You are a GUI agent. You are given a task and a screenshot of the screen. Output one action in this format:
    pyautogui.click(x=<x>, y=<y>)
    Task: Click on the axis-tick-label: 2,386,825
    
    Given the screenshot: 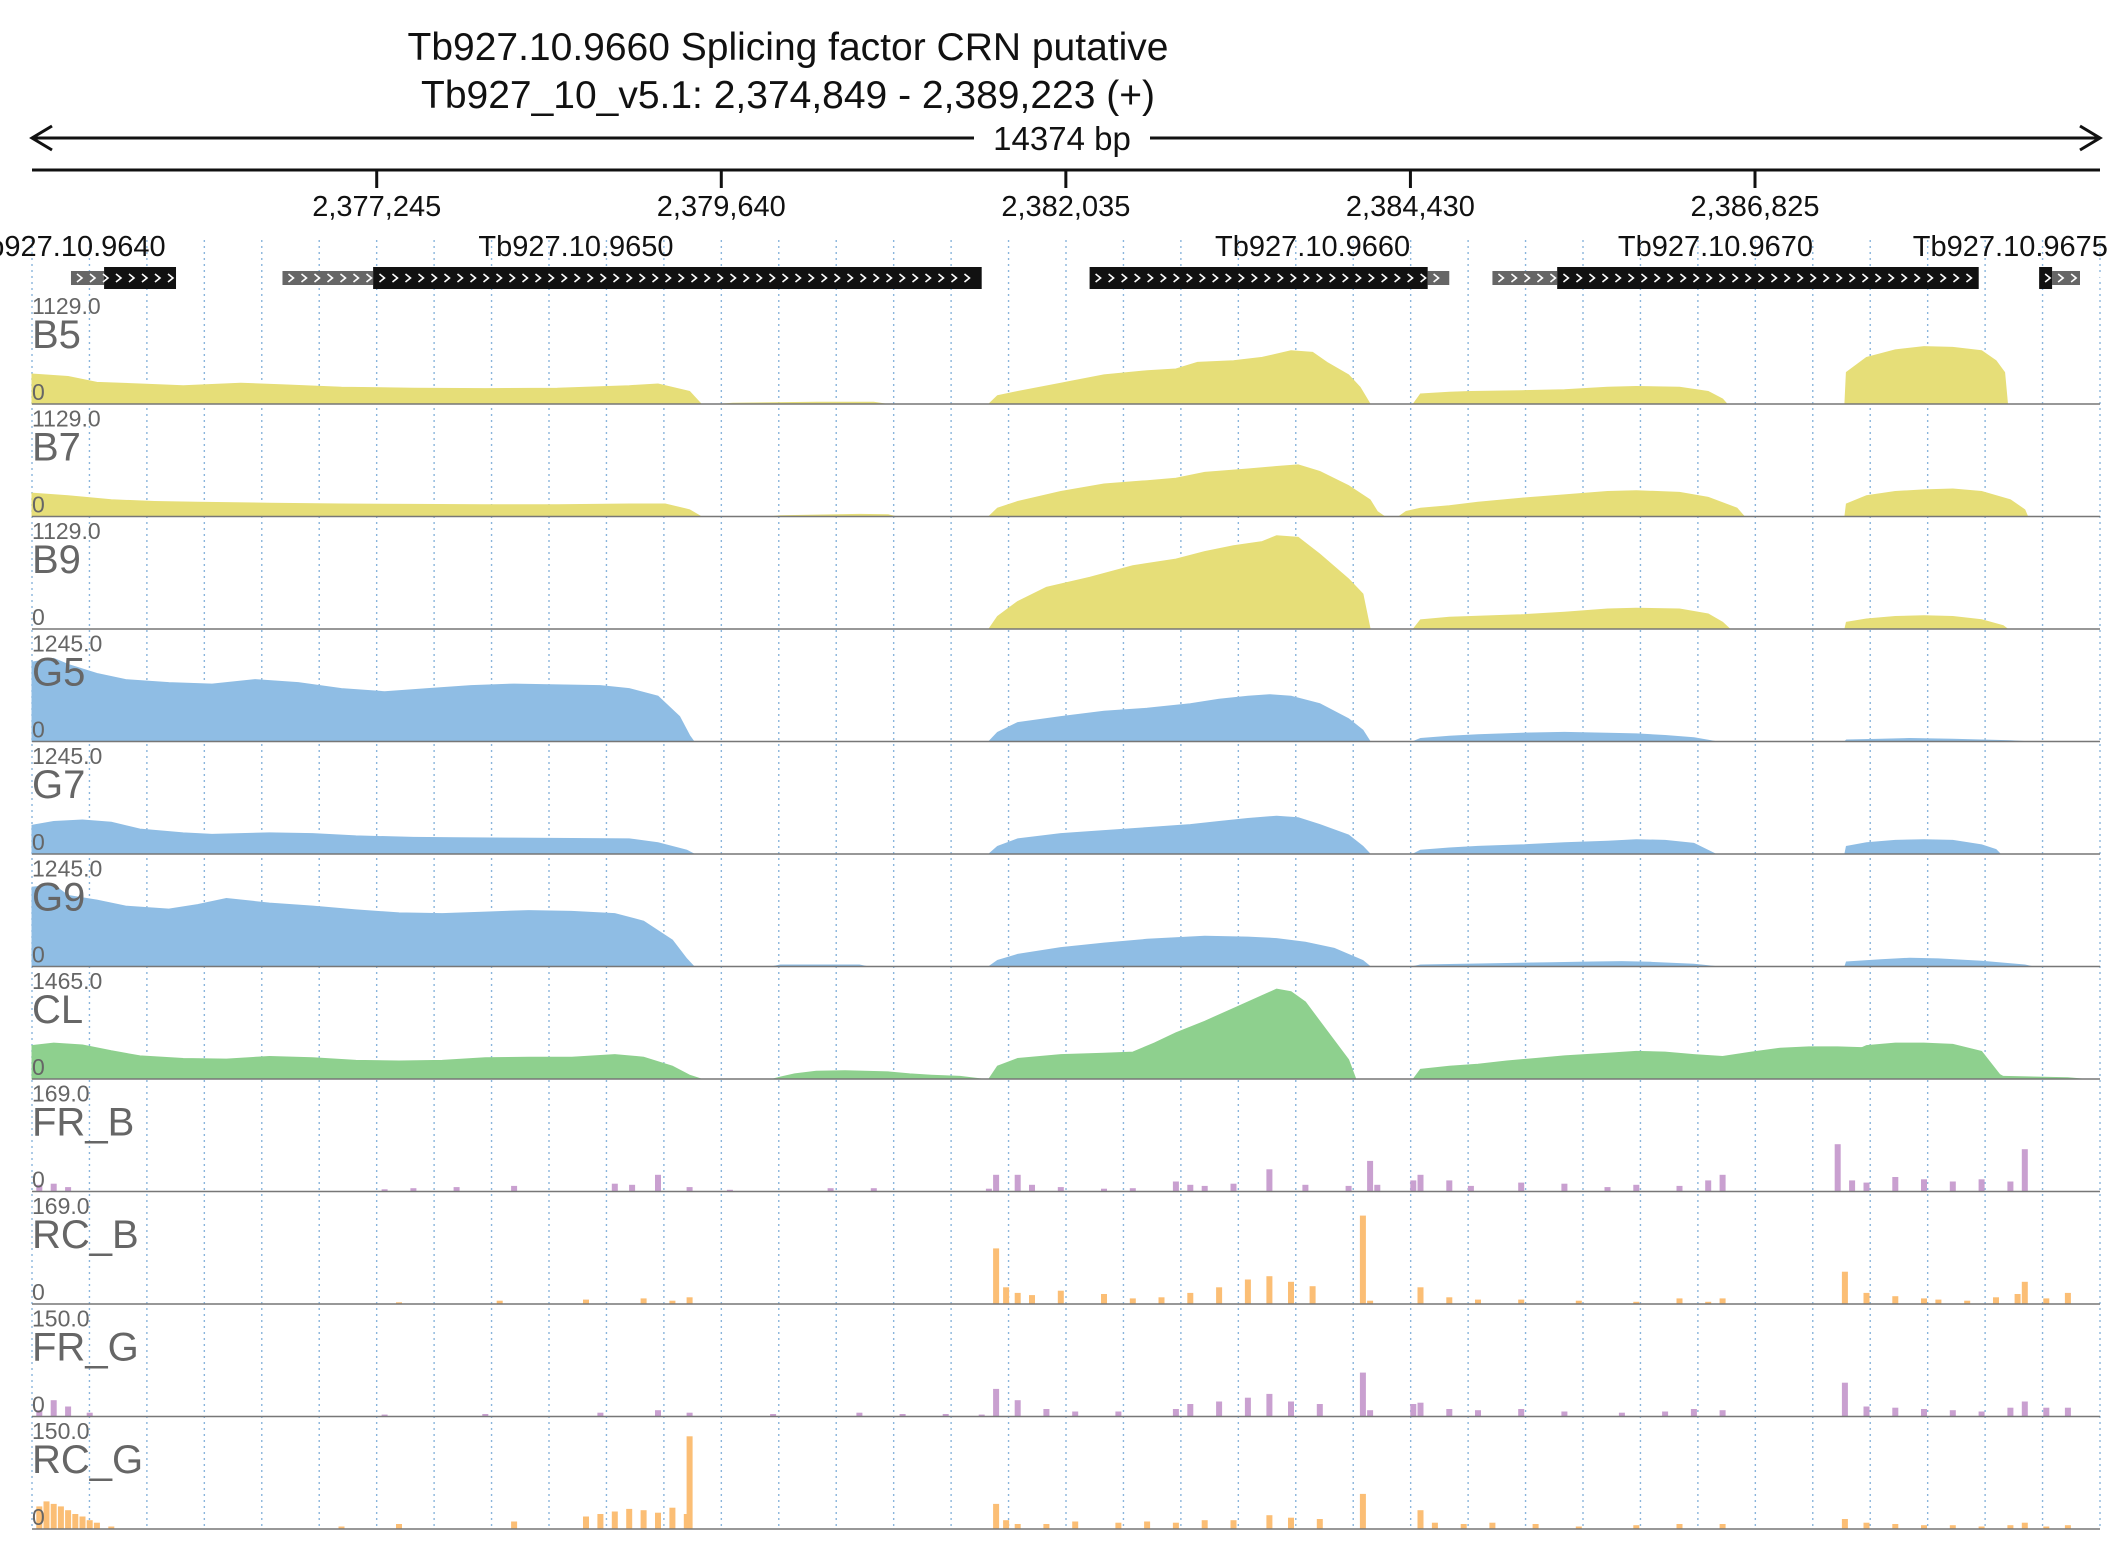 What is the action you would take?
    pyautogui.click(x=1754, y=207)
    